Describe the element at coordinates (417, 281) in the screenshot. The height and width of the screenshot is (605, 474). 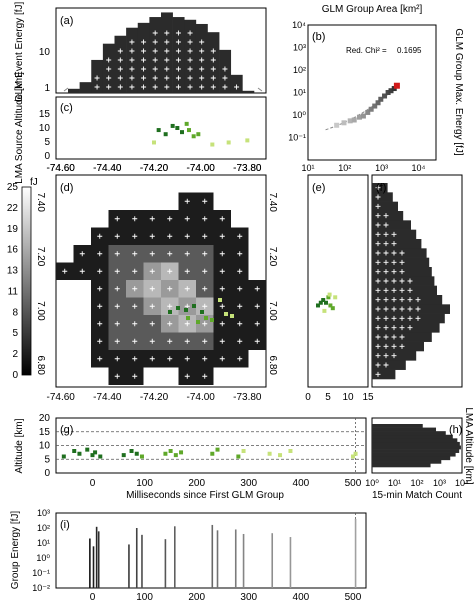
I see `panel-f: (f)` at that location.